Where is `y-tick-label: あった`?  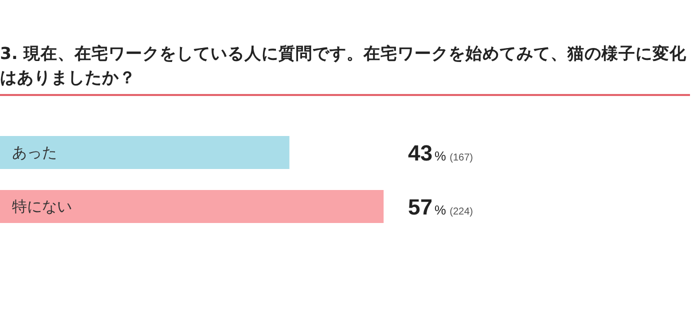 y-tick-label: あった is located at coordinates (34, 153).